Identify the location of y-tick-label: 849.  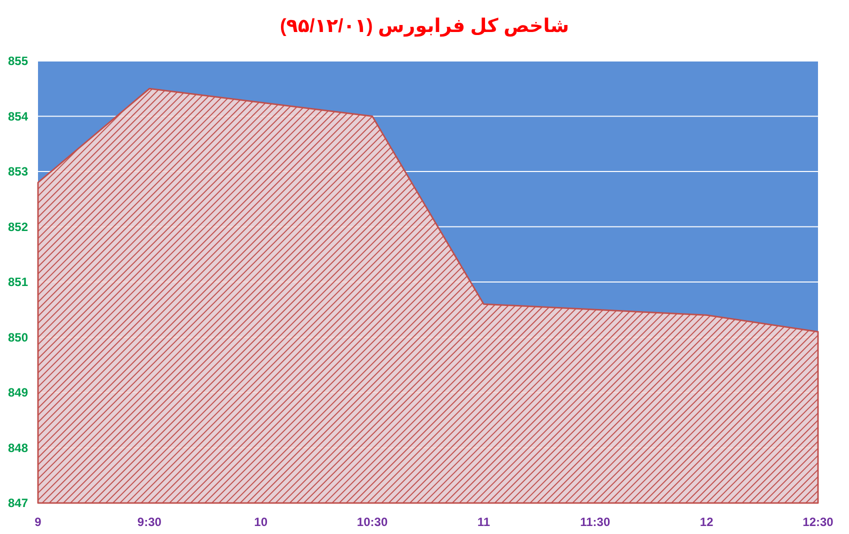
(18, 393).